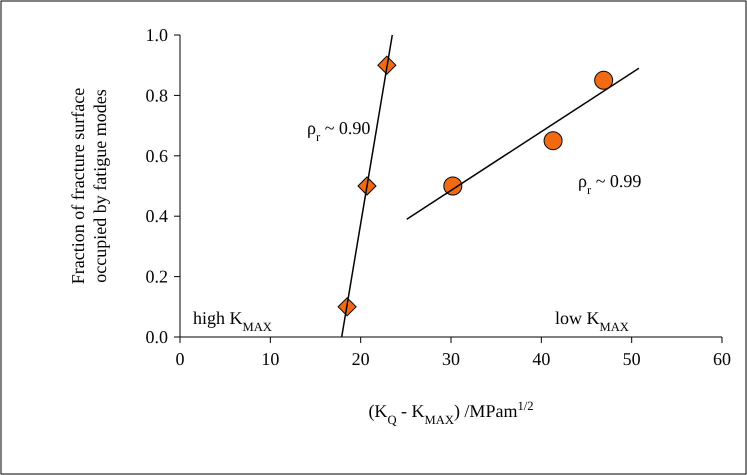 The width and height of the screenshot is (747, 475). I want to click on x-tick-label: 40, so click(541, 359).